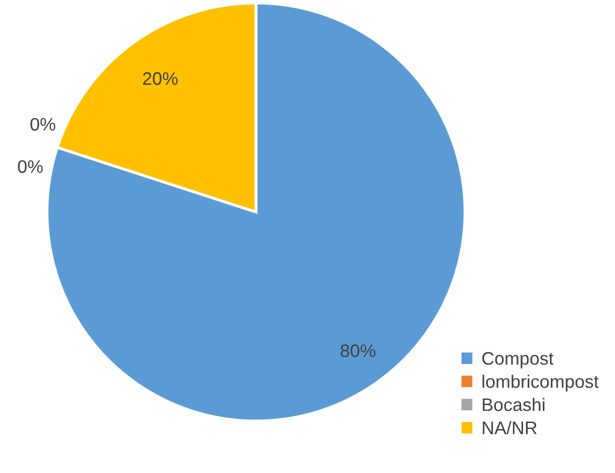 This screenshot has height=473, width=615. I want to click on legend-label: Bocashi, so click(513, 405).